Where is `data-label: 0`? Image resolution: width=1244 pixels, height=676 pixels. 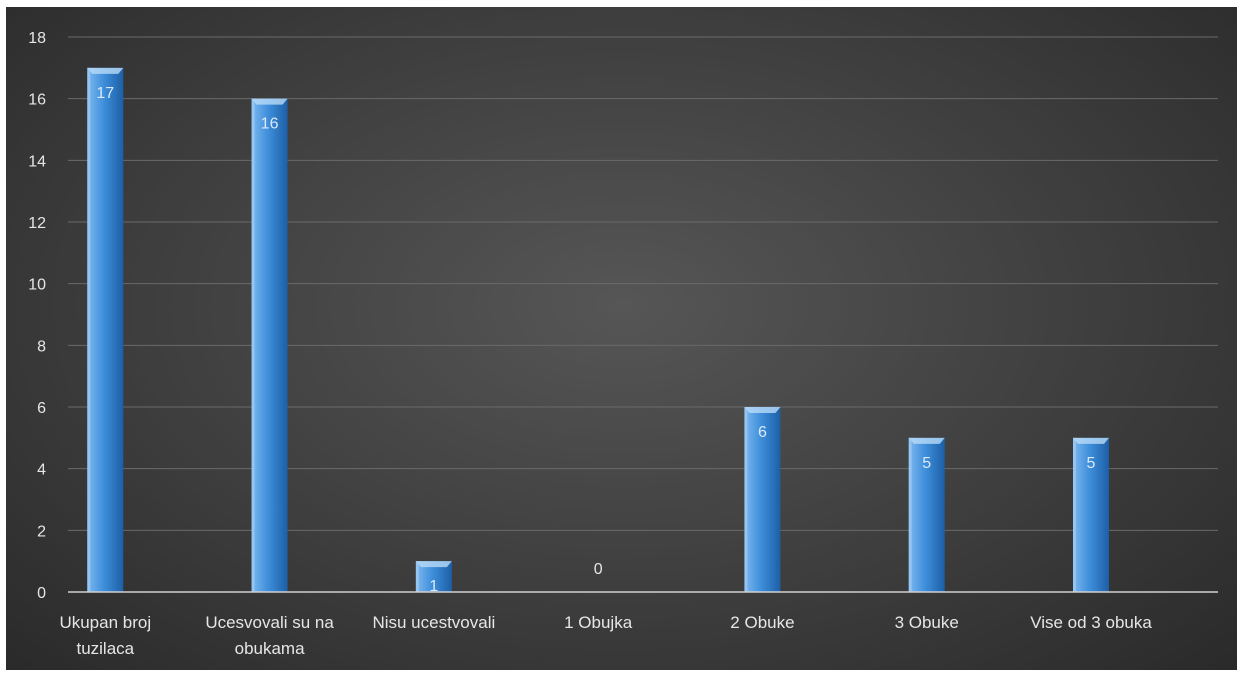
data-label: 0 is located at coordinates (598, 569).